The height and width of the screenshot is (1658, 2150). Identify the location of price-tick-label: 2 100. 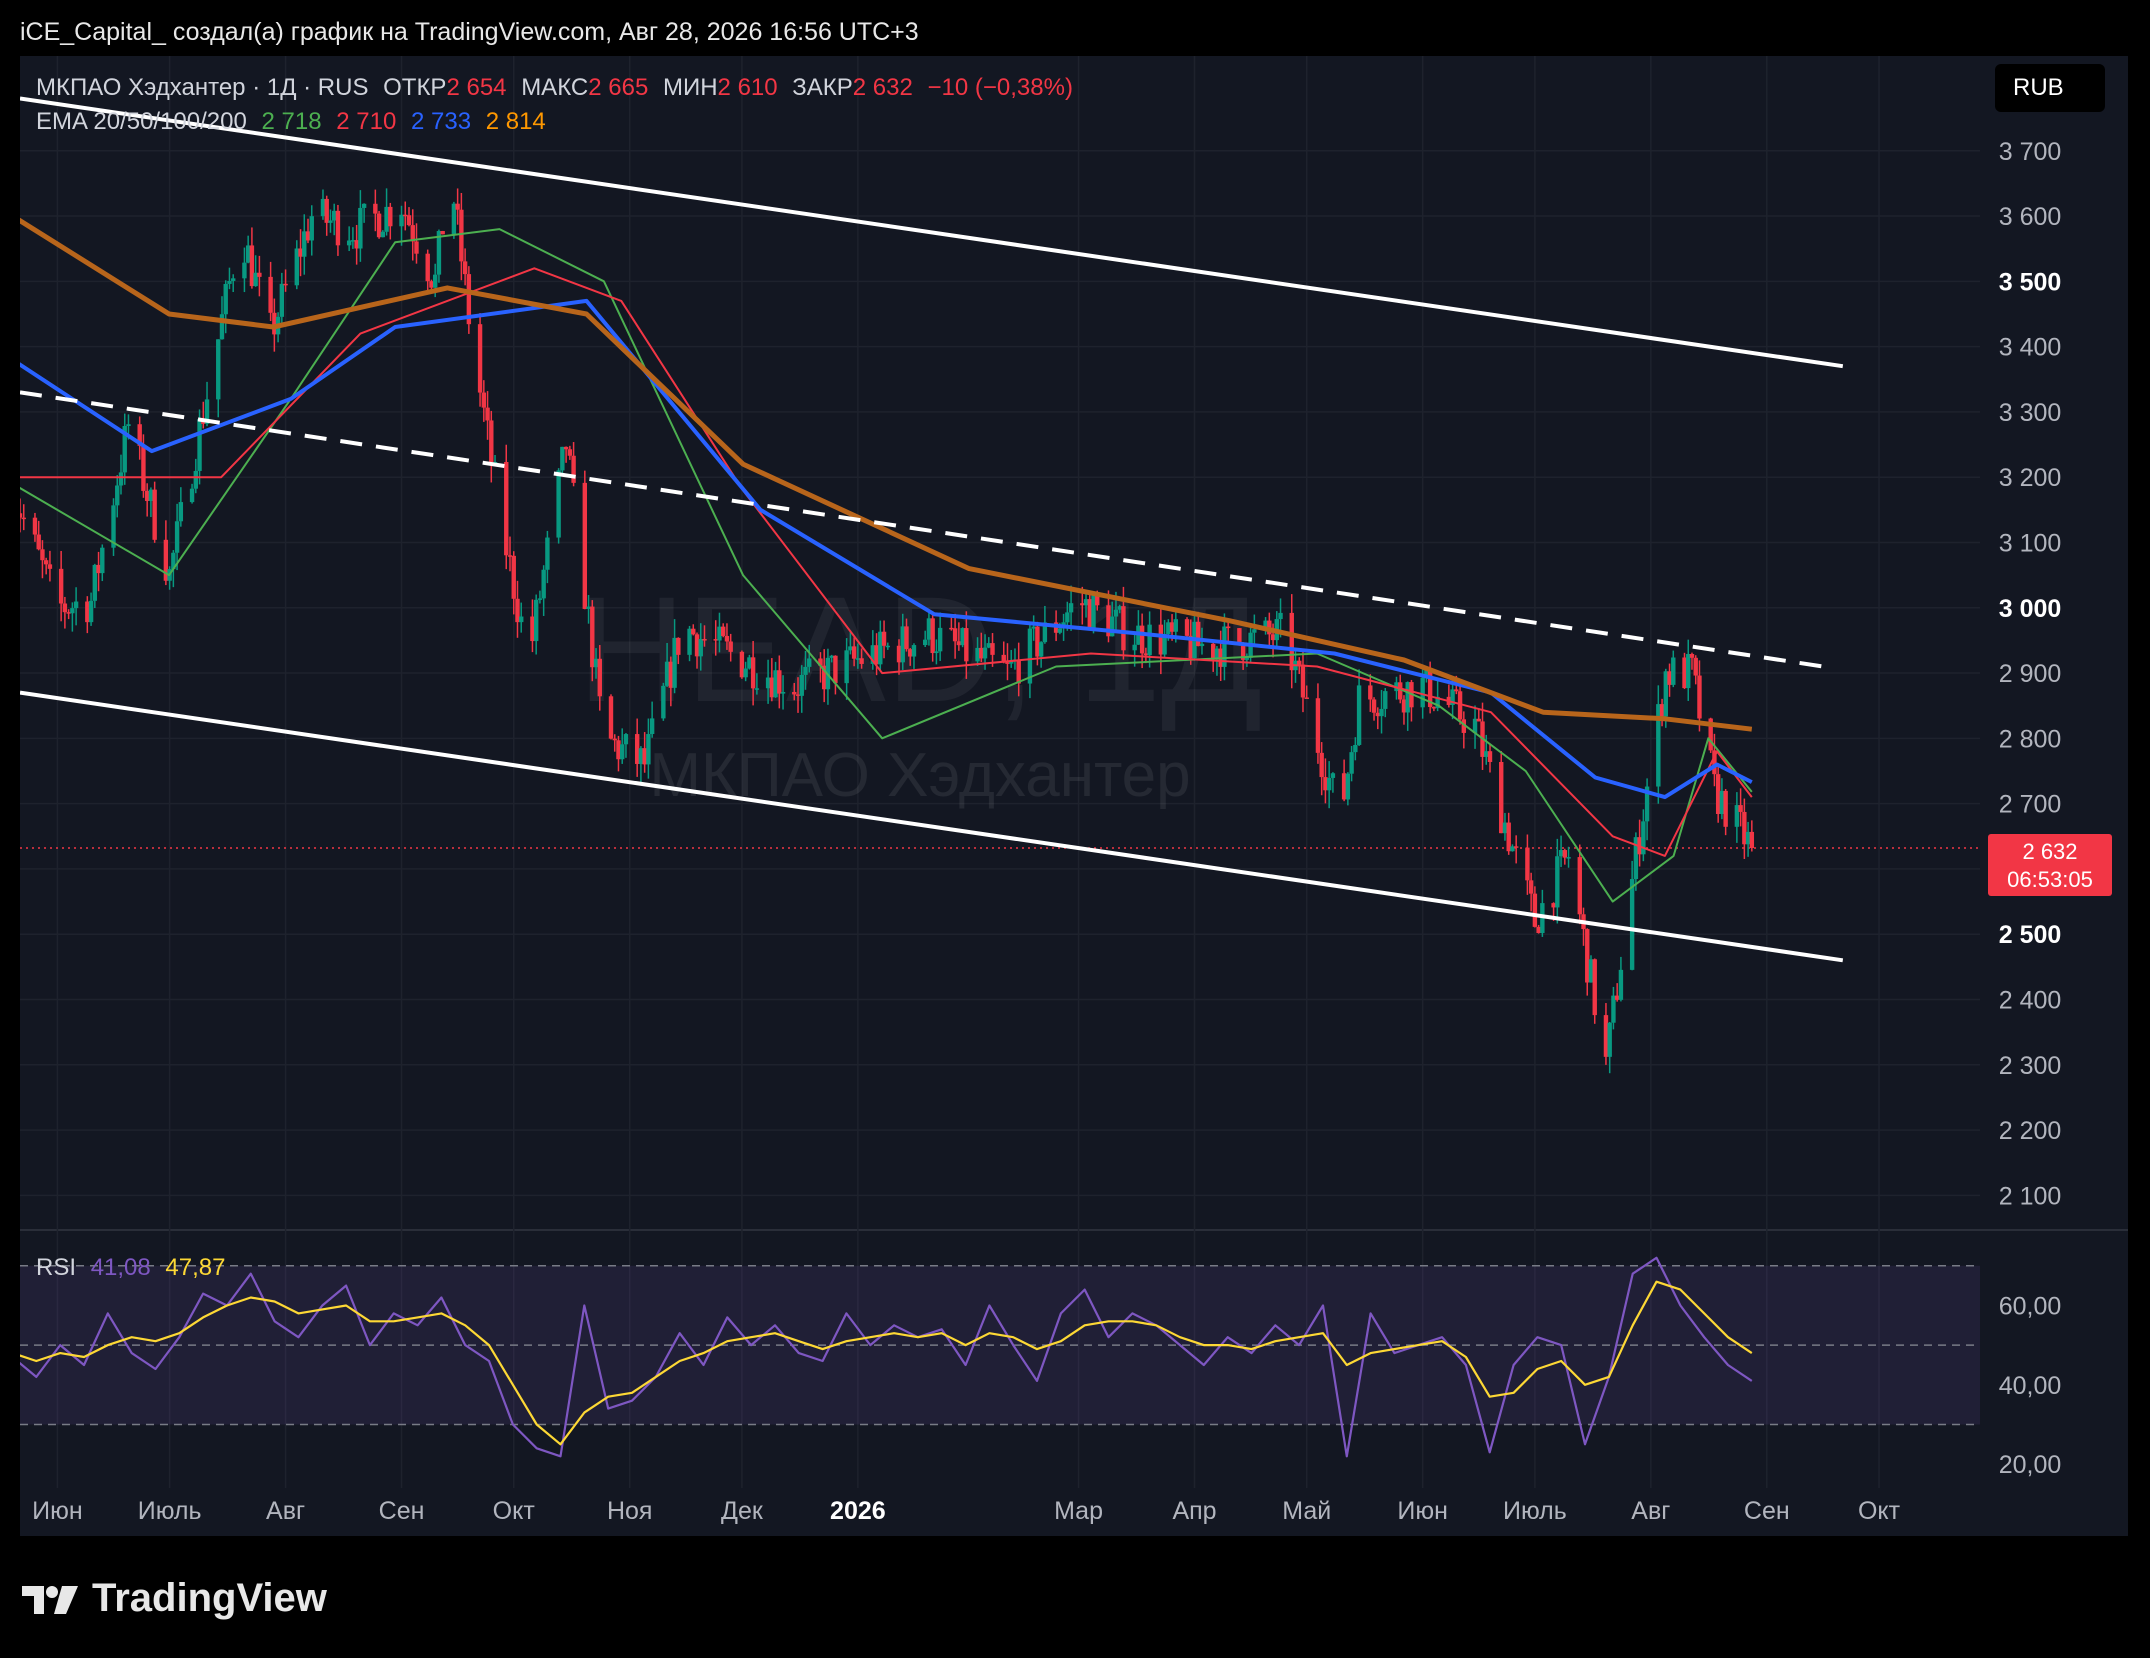
(2030, 1196).